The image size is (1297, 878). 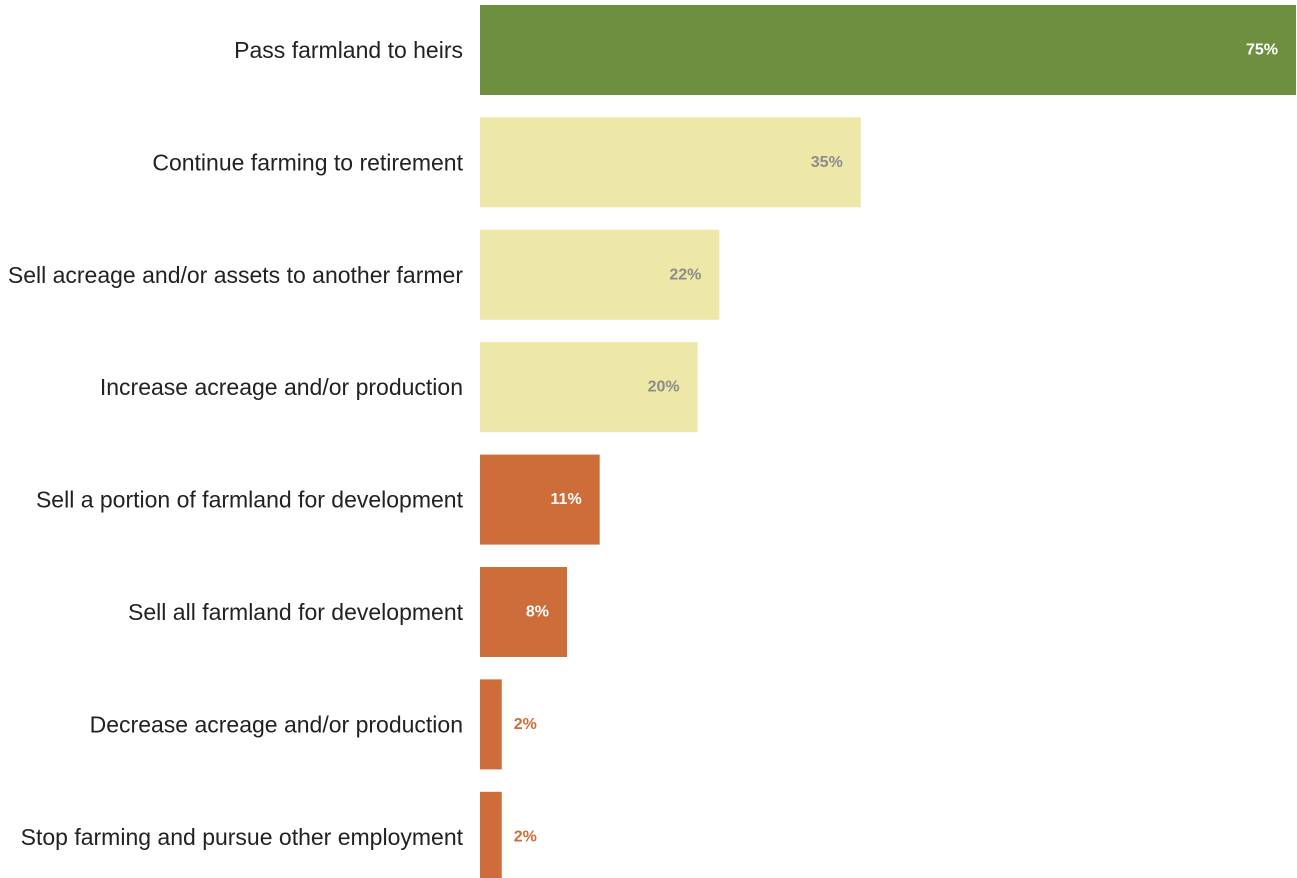 I want to click on value-label-7: 2%, so click(x=525, y=724).